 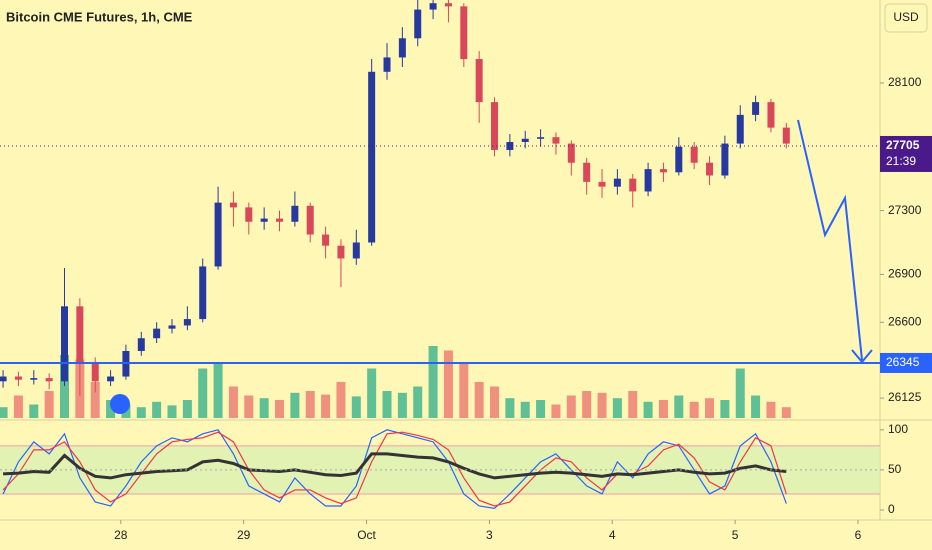 I want to click on level-label-bg, so click(x=906, y=362).